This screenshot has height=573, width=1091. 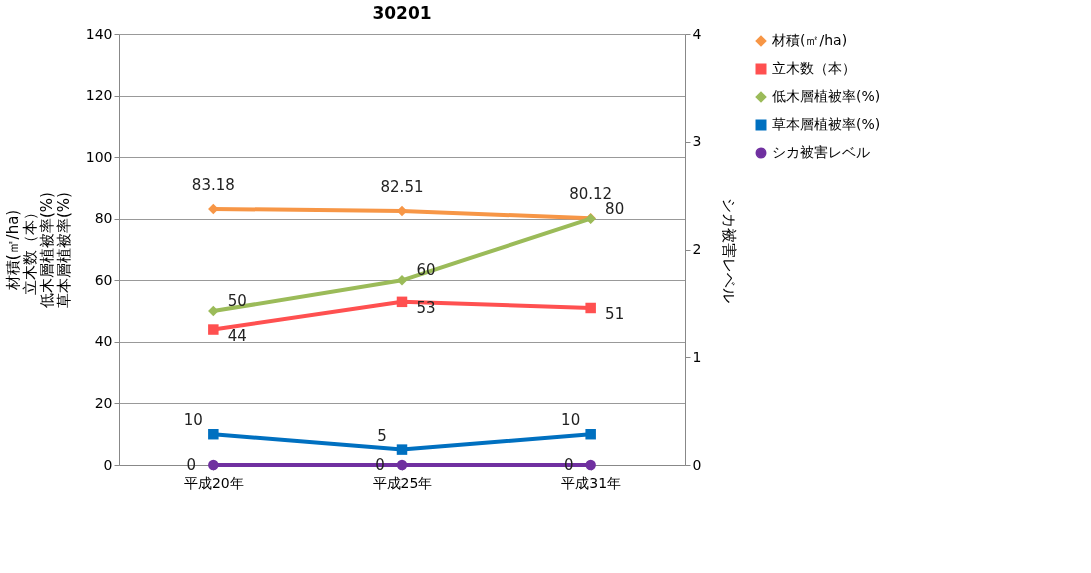 What do you see at coordinates (814, 68) in the screenshot?
I see `legend-label: 立木数（本）` at bounding box center [814, 68].